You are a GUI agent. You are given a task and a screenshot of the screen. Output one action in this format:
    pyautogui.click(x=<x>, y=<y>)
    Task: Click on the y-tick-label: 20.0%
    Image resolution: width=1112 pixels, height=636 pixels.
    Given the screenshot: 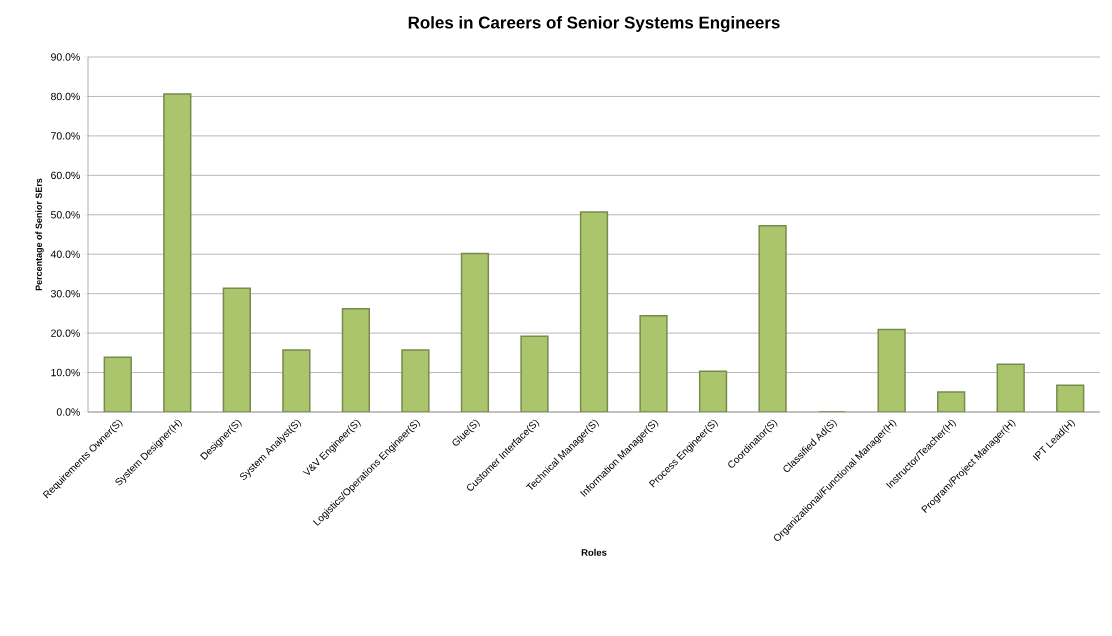 What is the action you would take?
    pyautogui.click(x=65, y=333)
    